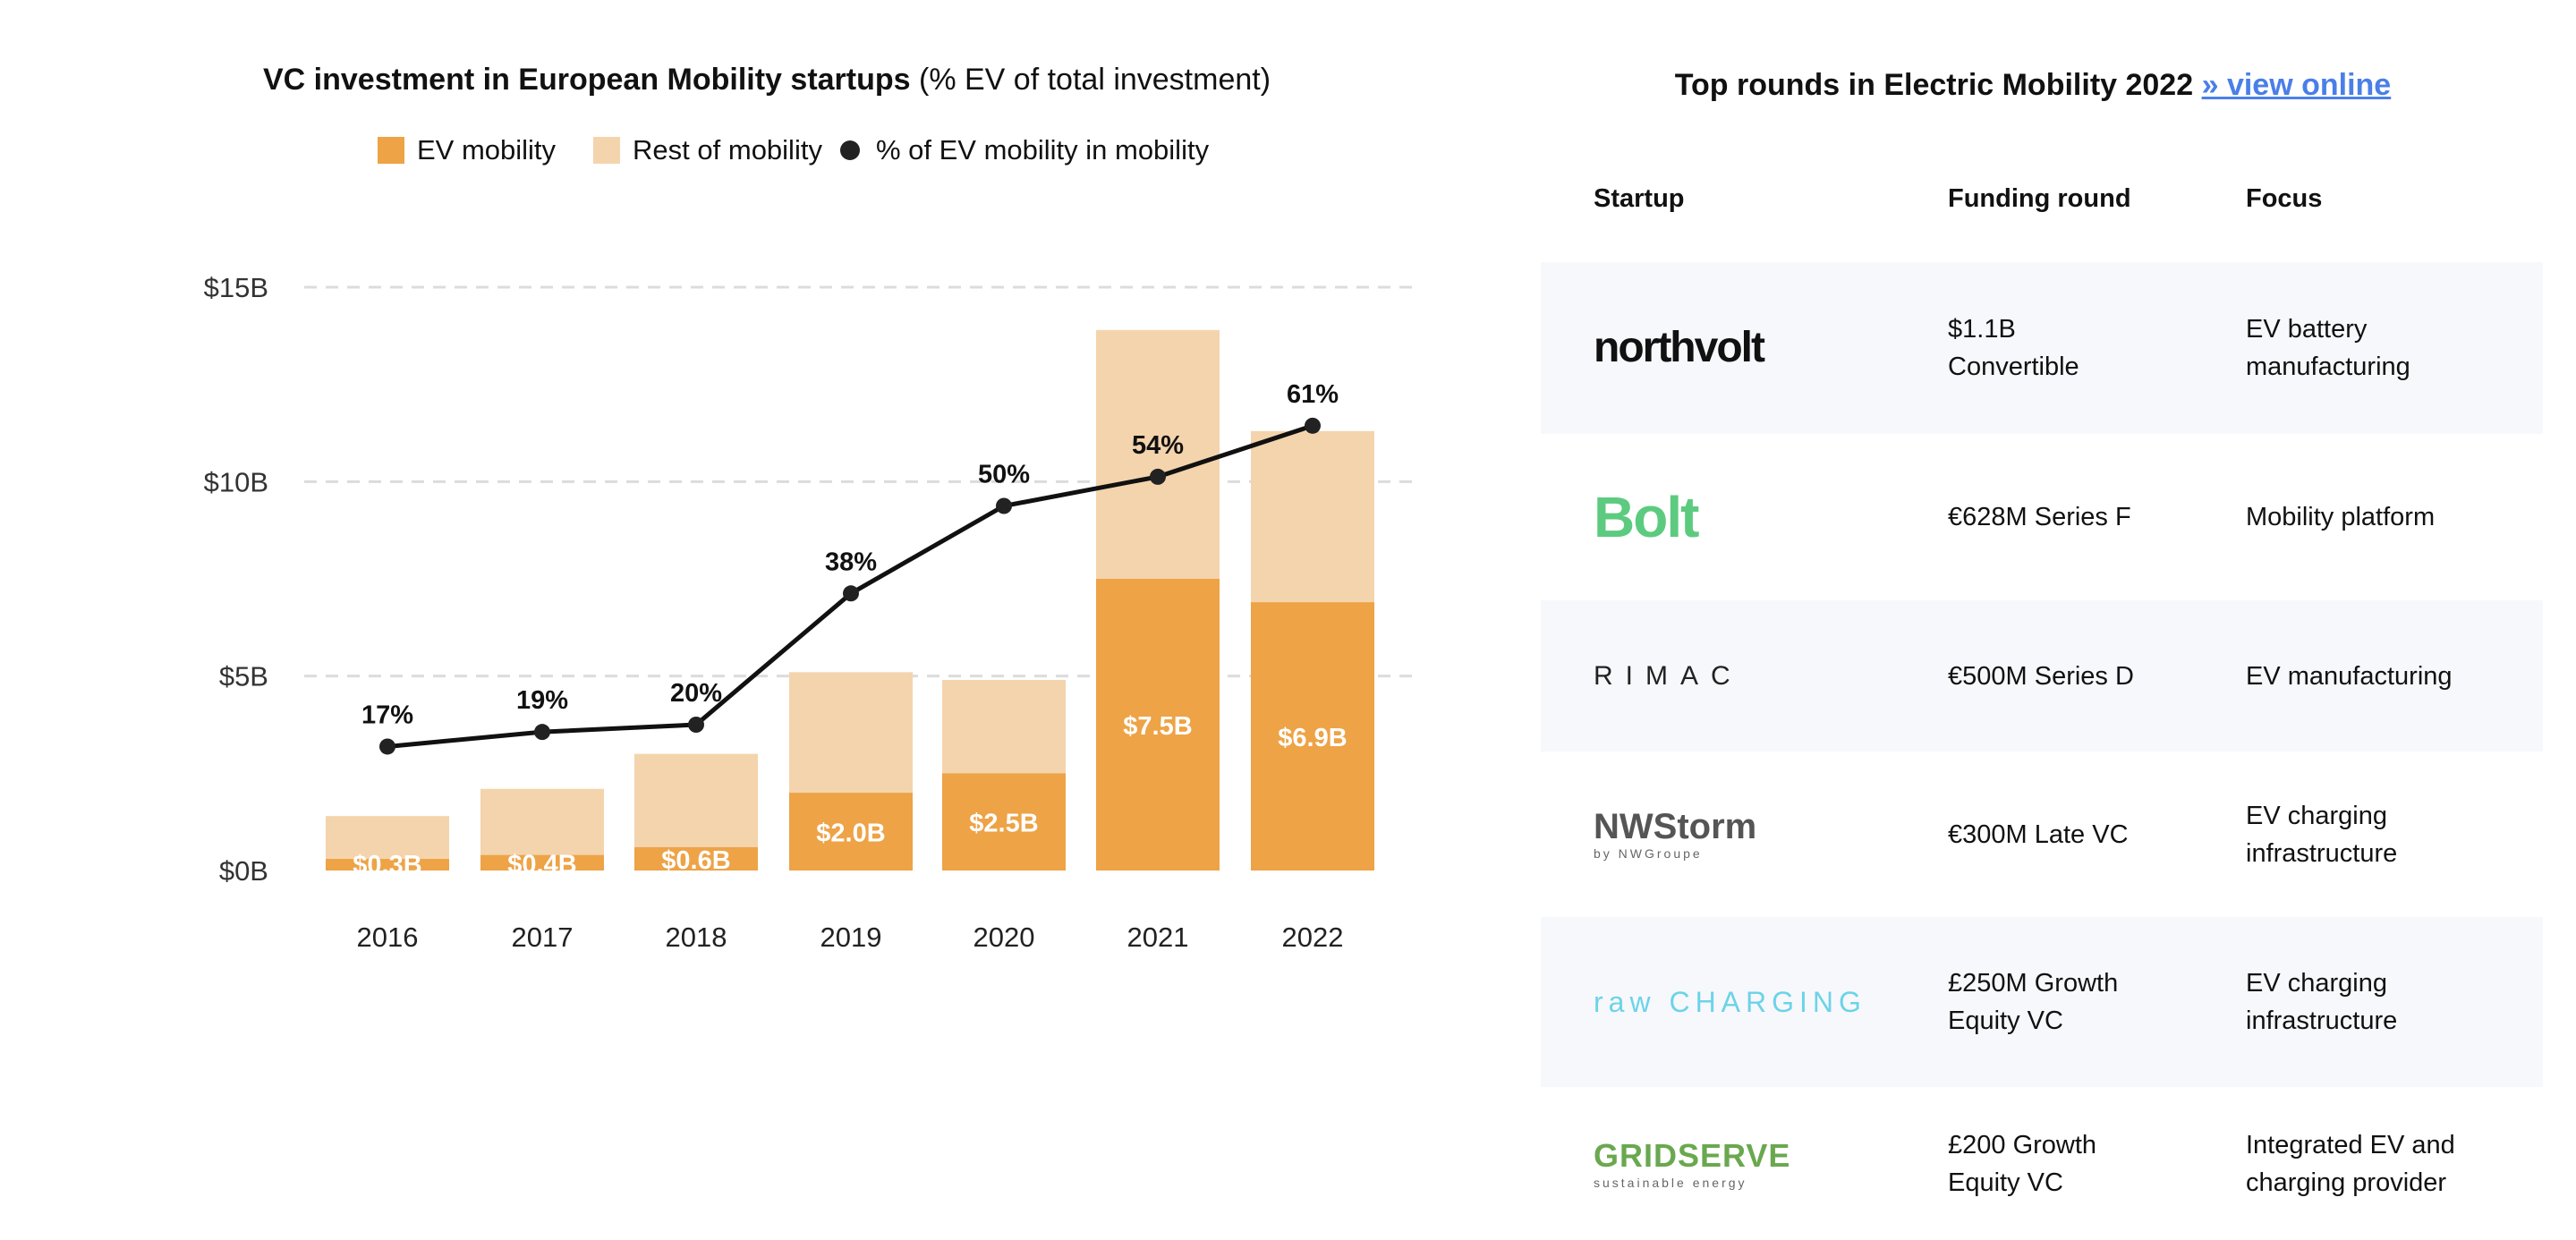 The width and height of the screenshot is (2576, 1240). What do you see at coordinates (1934, 85) in the screenshot?
I see `table-title-text: Top rounds in Electric Mobility 2022` at bounding box center [1934, 85].